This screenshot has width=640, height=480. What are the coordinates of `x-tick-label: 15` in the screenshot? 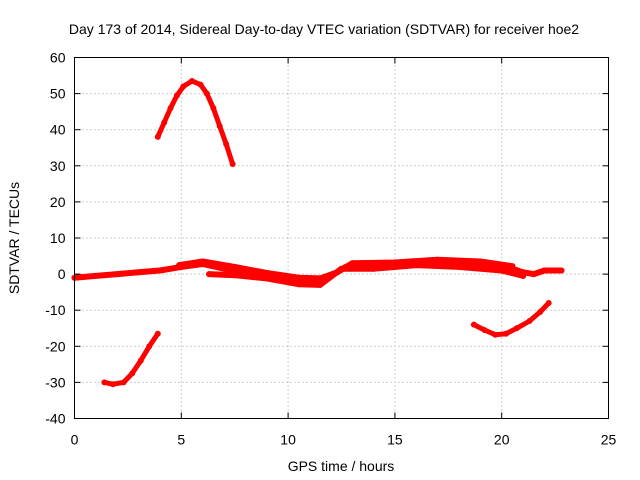 It's located at (395, 440).